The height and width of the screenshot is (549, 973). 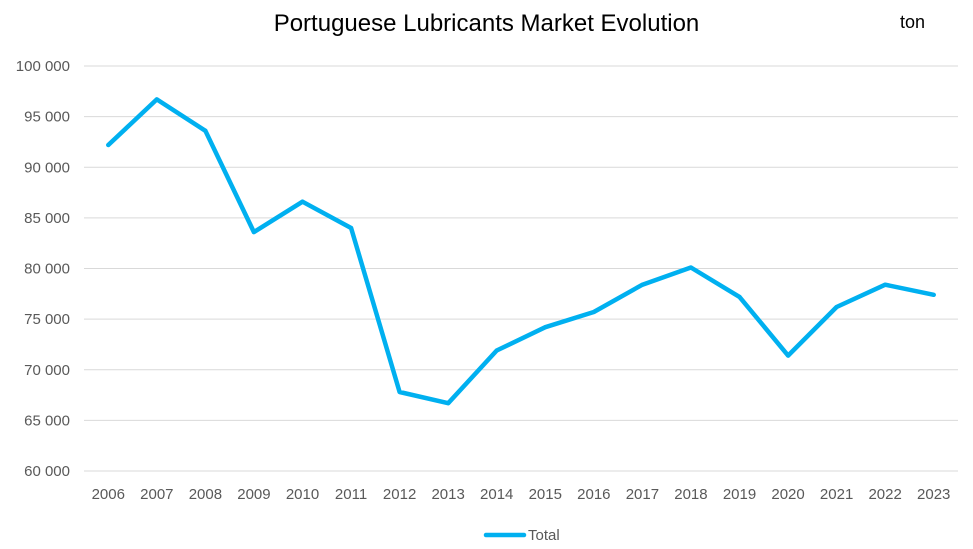 I want to click on y-tick-label: 70 000, so click(x=47, y=370).